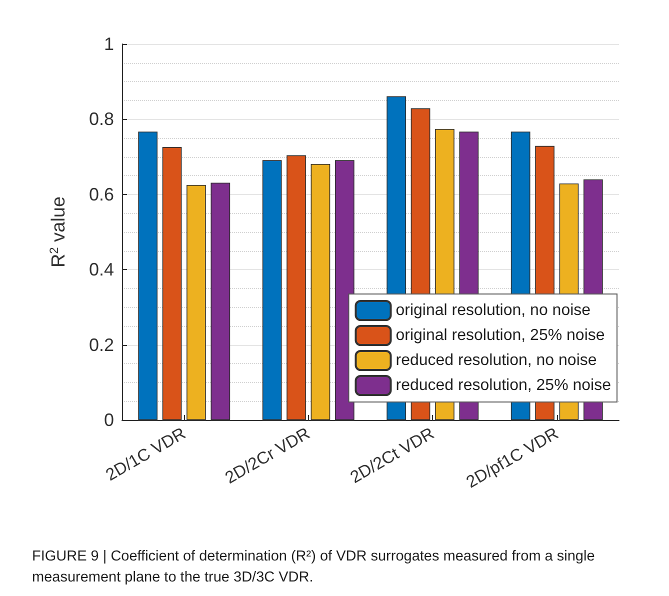  I want to click on y-tick-label: 0.4, so click(101, 270).